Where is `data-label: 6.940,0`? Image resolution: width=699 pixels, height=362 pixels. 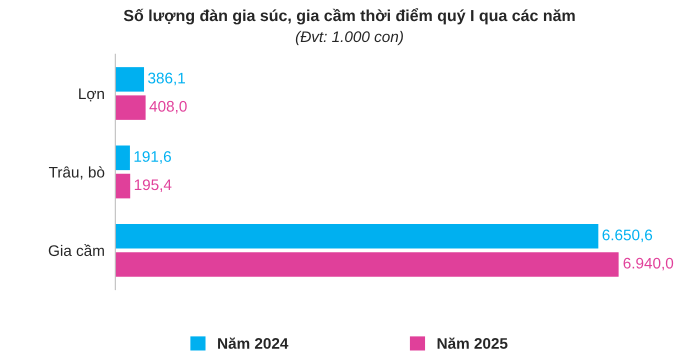 data-label: 6.940,0 is located at coordinates (649, 264).